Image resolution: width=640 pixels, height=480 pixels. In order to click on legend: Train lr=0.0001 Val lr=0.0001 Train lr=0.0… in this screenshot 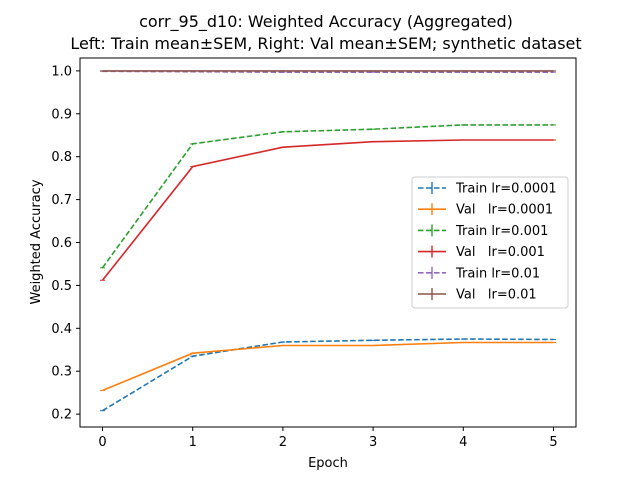, I will do `click(490, 242)`.